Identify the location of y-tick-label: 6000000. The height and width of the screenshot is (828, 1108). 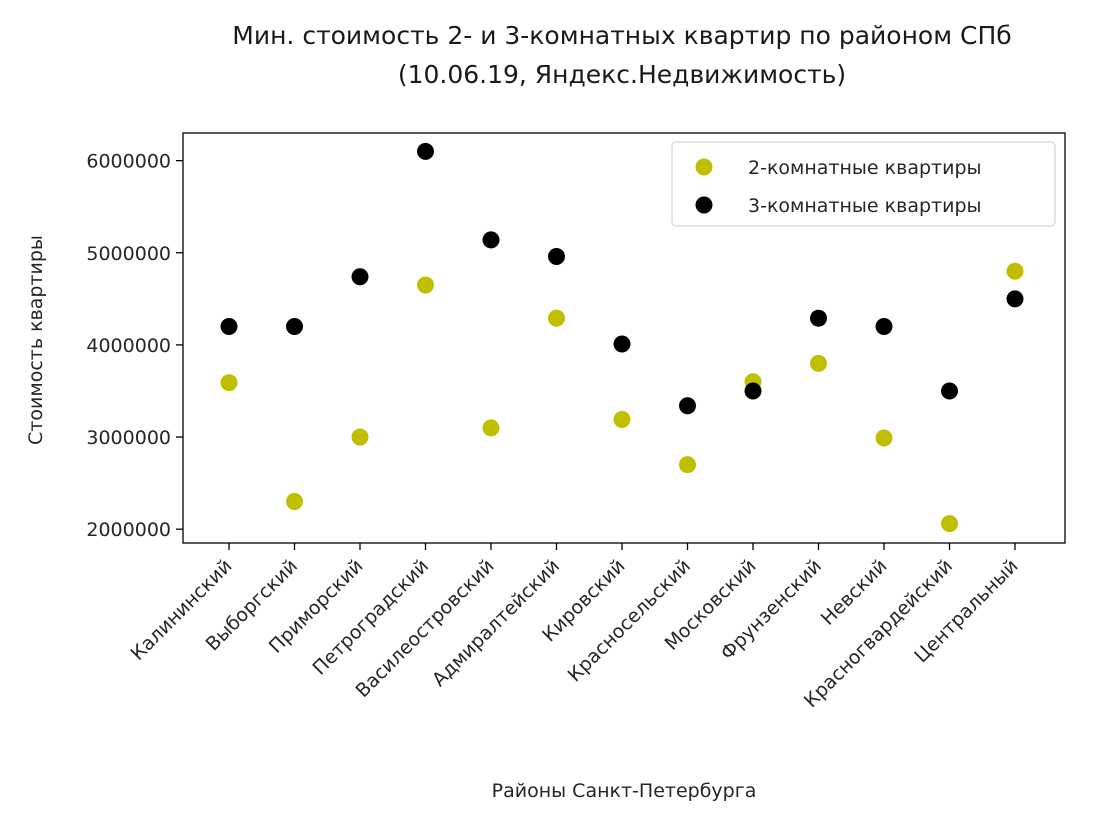
(128, 162).